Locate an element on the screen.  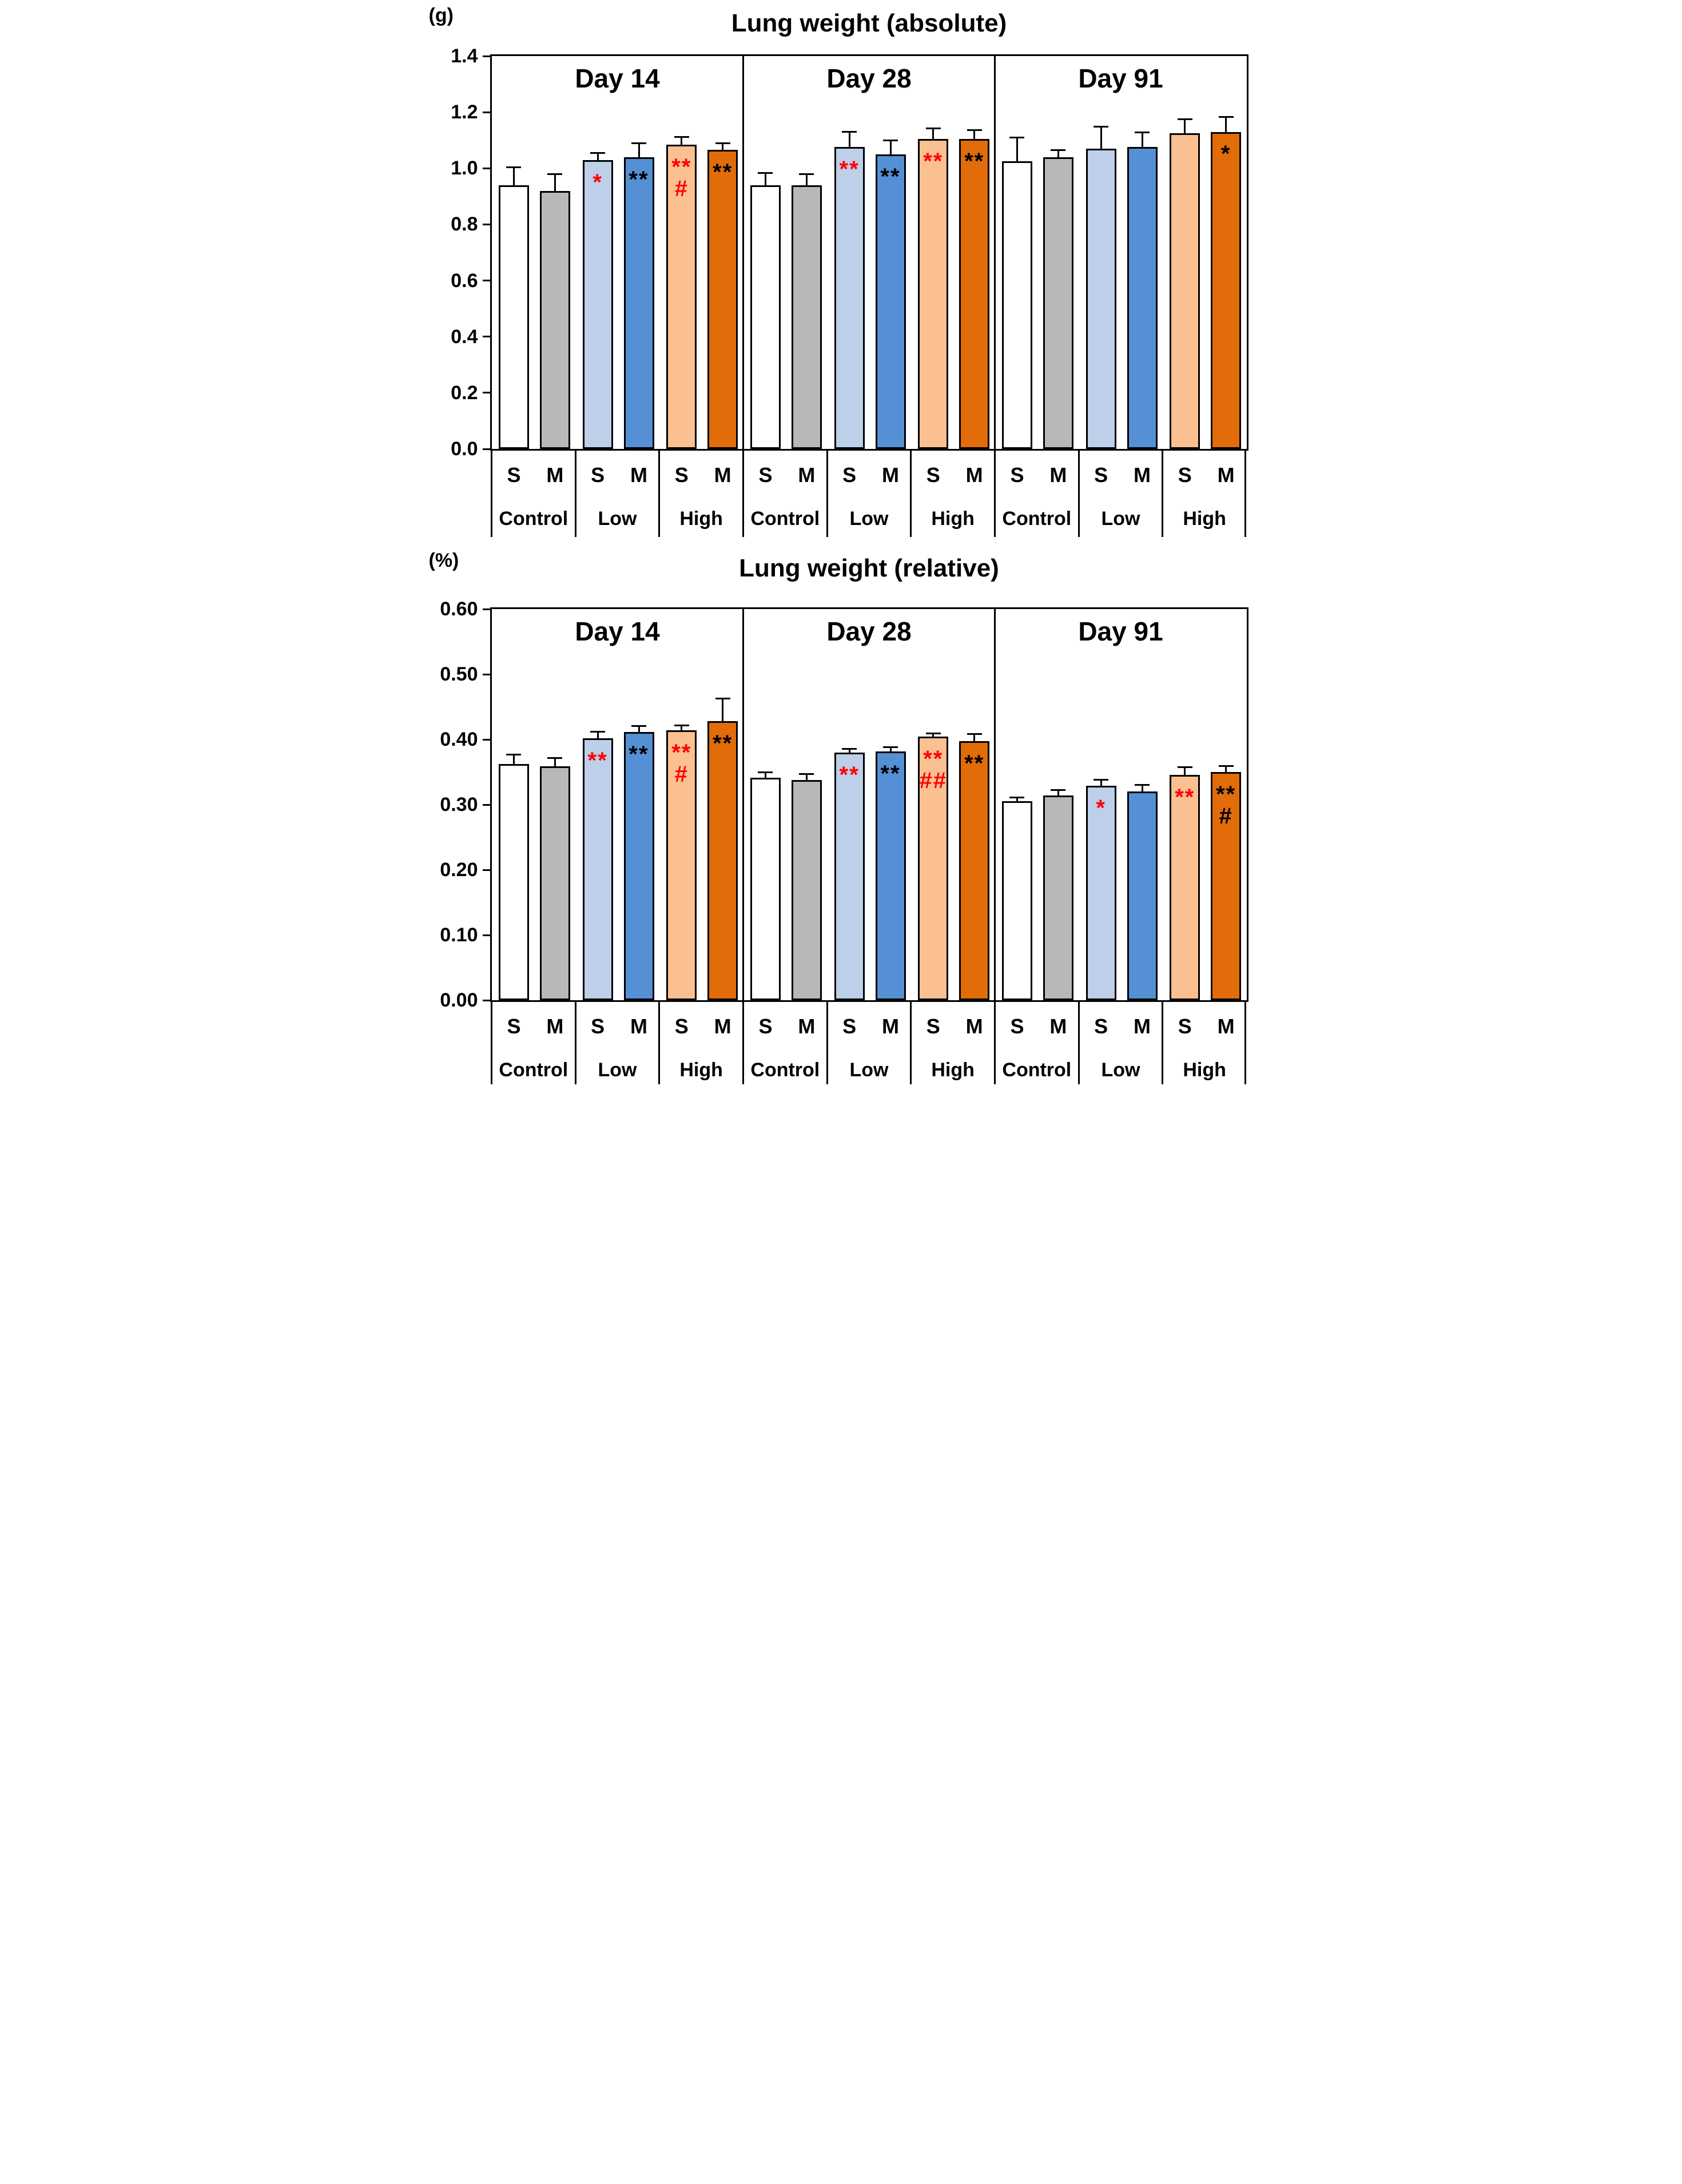
sig-line: # is located at coordinates (1226, 816).